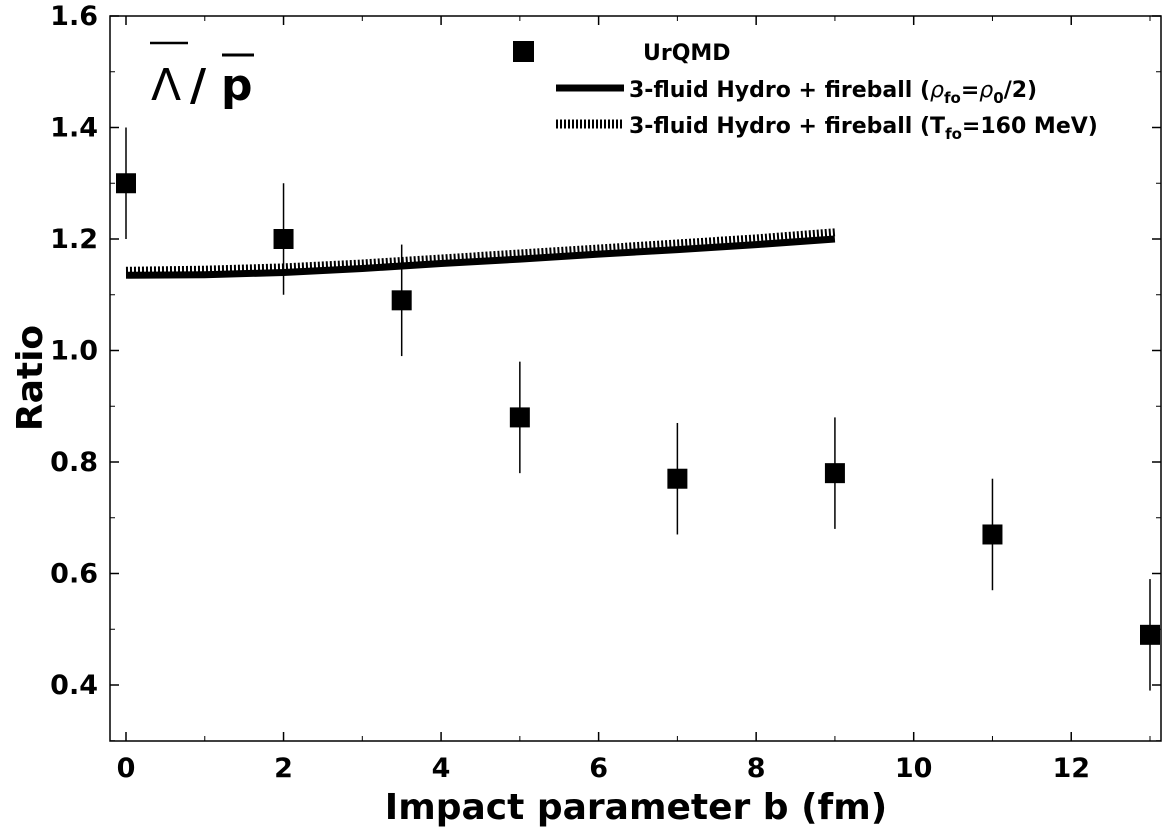 Image resolution: width=1163 pixels, height=835 pixels. I want to click on y-tick-label: 0.6, so click(74, 574).